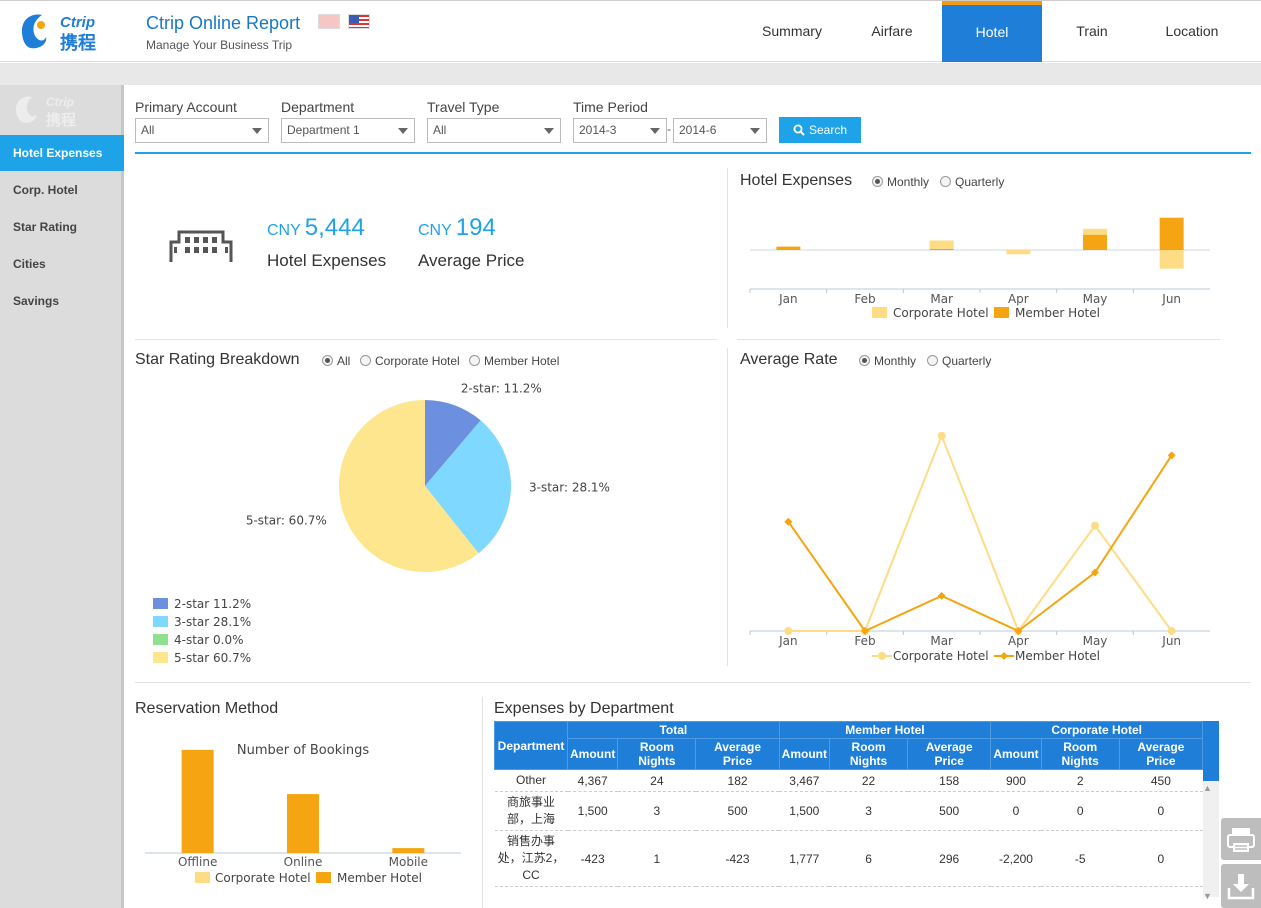 The height and width of the screenshot is (908, 1261). Describe the element at coordinates (992, 31) in the screenshot. I see `nav-hotel: Hotel` at that location.